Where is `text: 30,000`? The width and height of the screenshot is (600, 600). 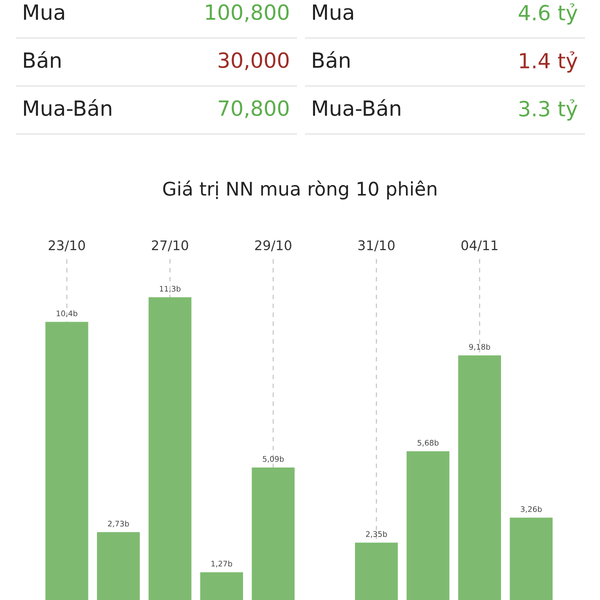 text: 30,000 is located at coordinates (253, 61).